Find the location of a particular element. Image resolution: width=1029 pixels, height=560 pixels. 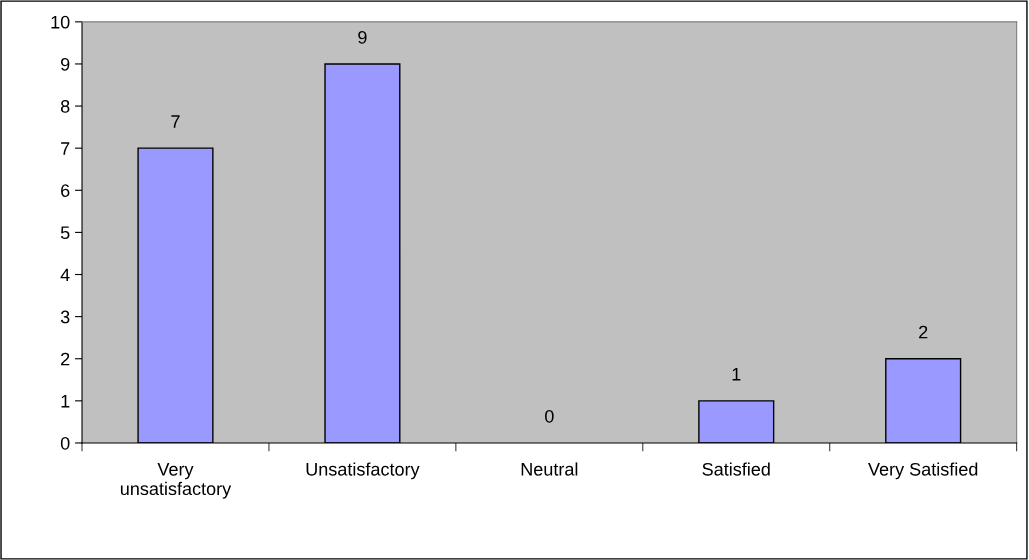

x-tick-label: Very unsatisfactory is located at coordinates (176, 481).